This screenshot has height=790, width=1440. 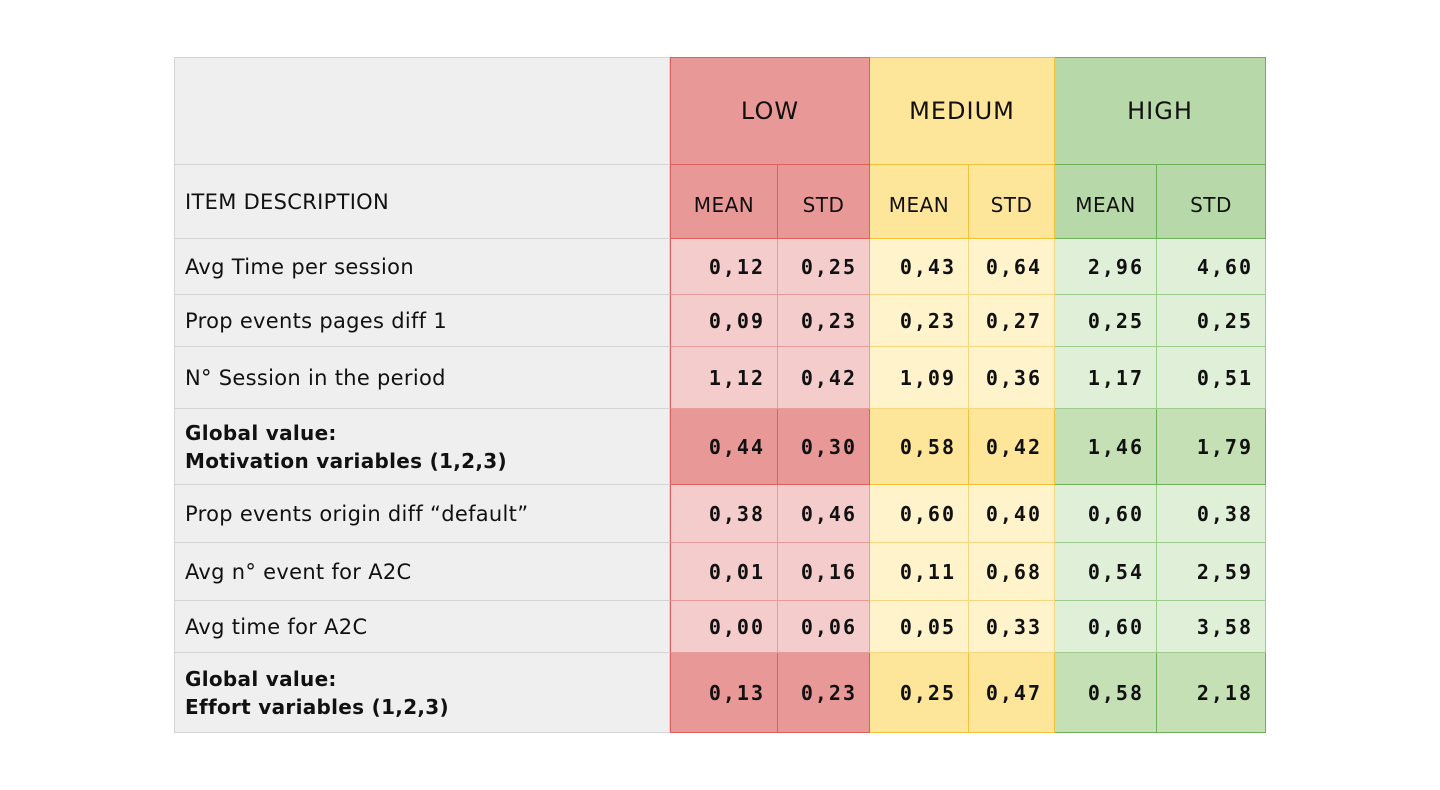 What do you see at coordinates (919, 321) in the screenshot?
I see `cell-medium-mean: 0,23` at bounding box center [919, 321].